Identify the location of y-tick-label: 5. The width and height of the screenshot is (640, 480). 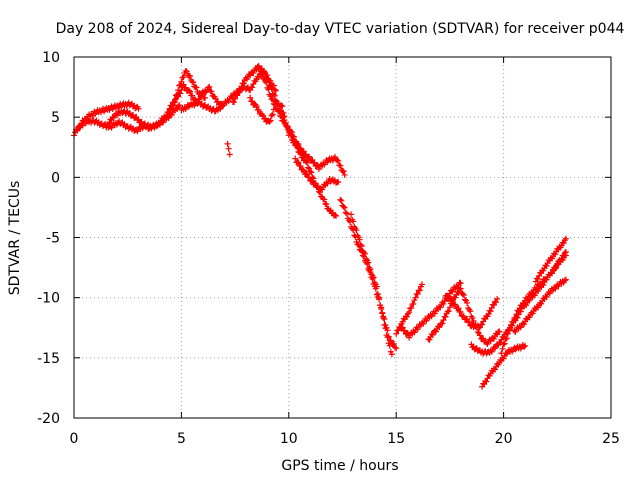
(55, 118).